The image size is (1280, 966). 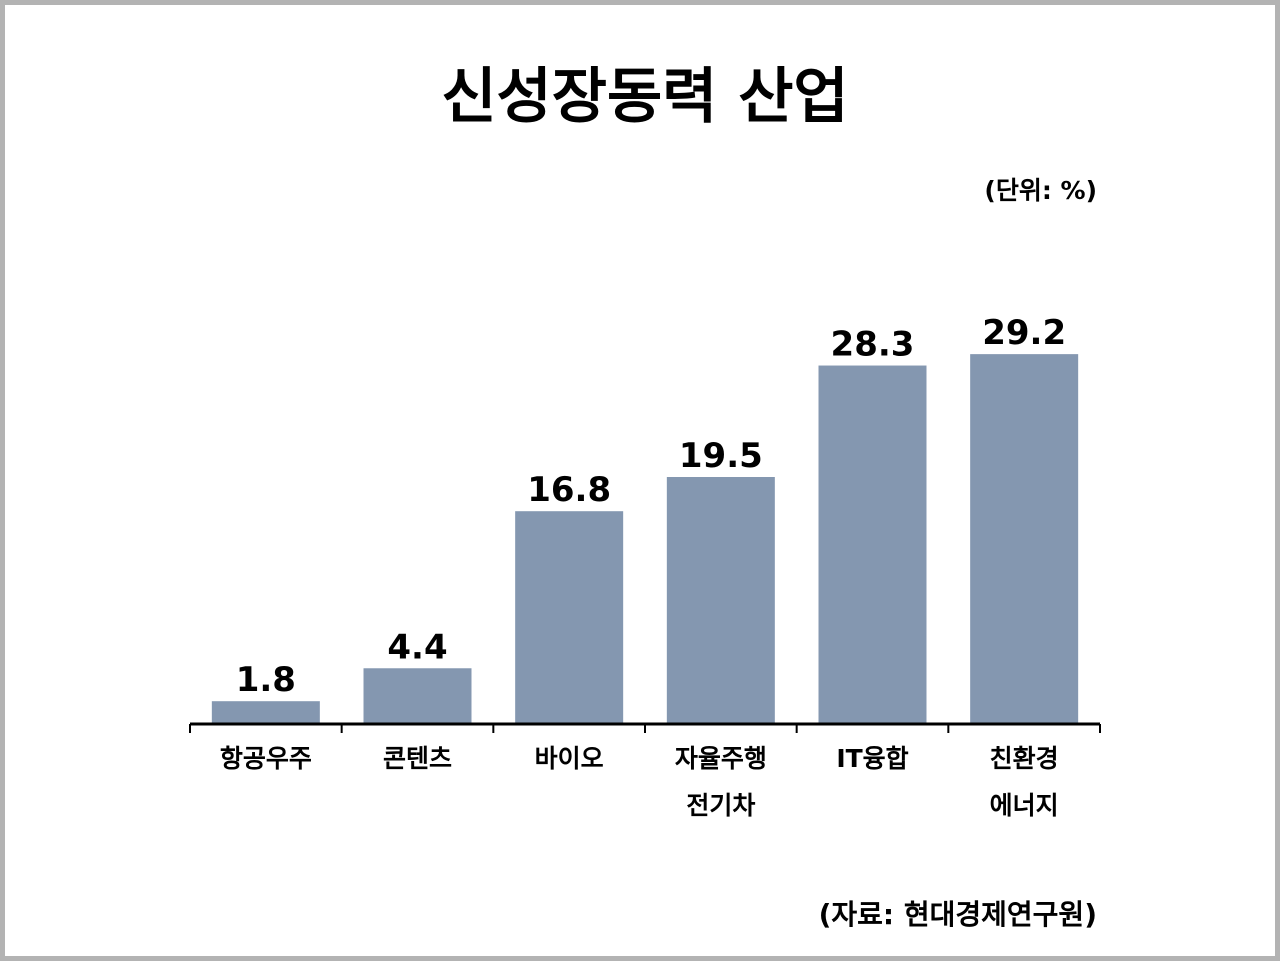 What do you see at coordinates (645, 97) in the screenshot?
I see `chart-title: 신성장동력 산업` at bounding box center [645, 97].